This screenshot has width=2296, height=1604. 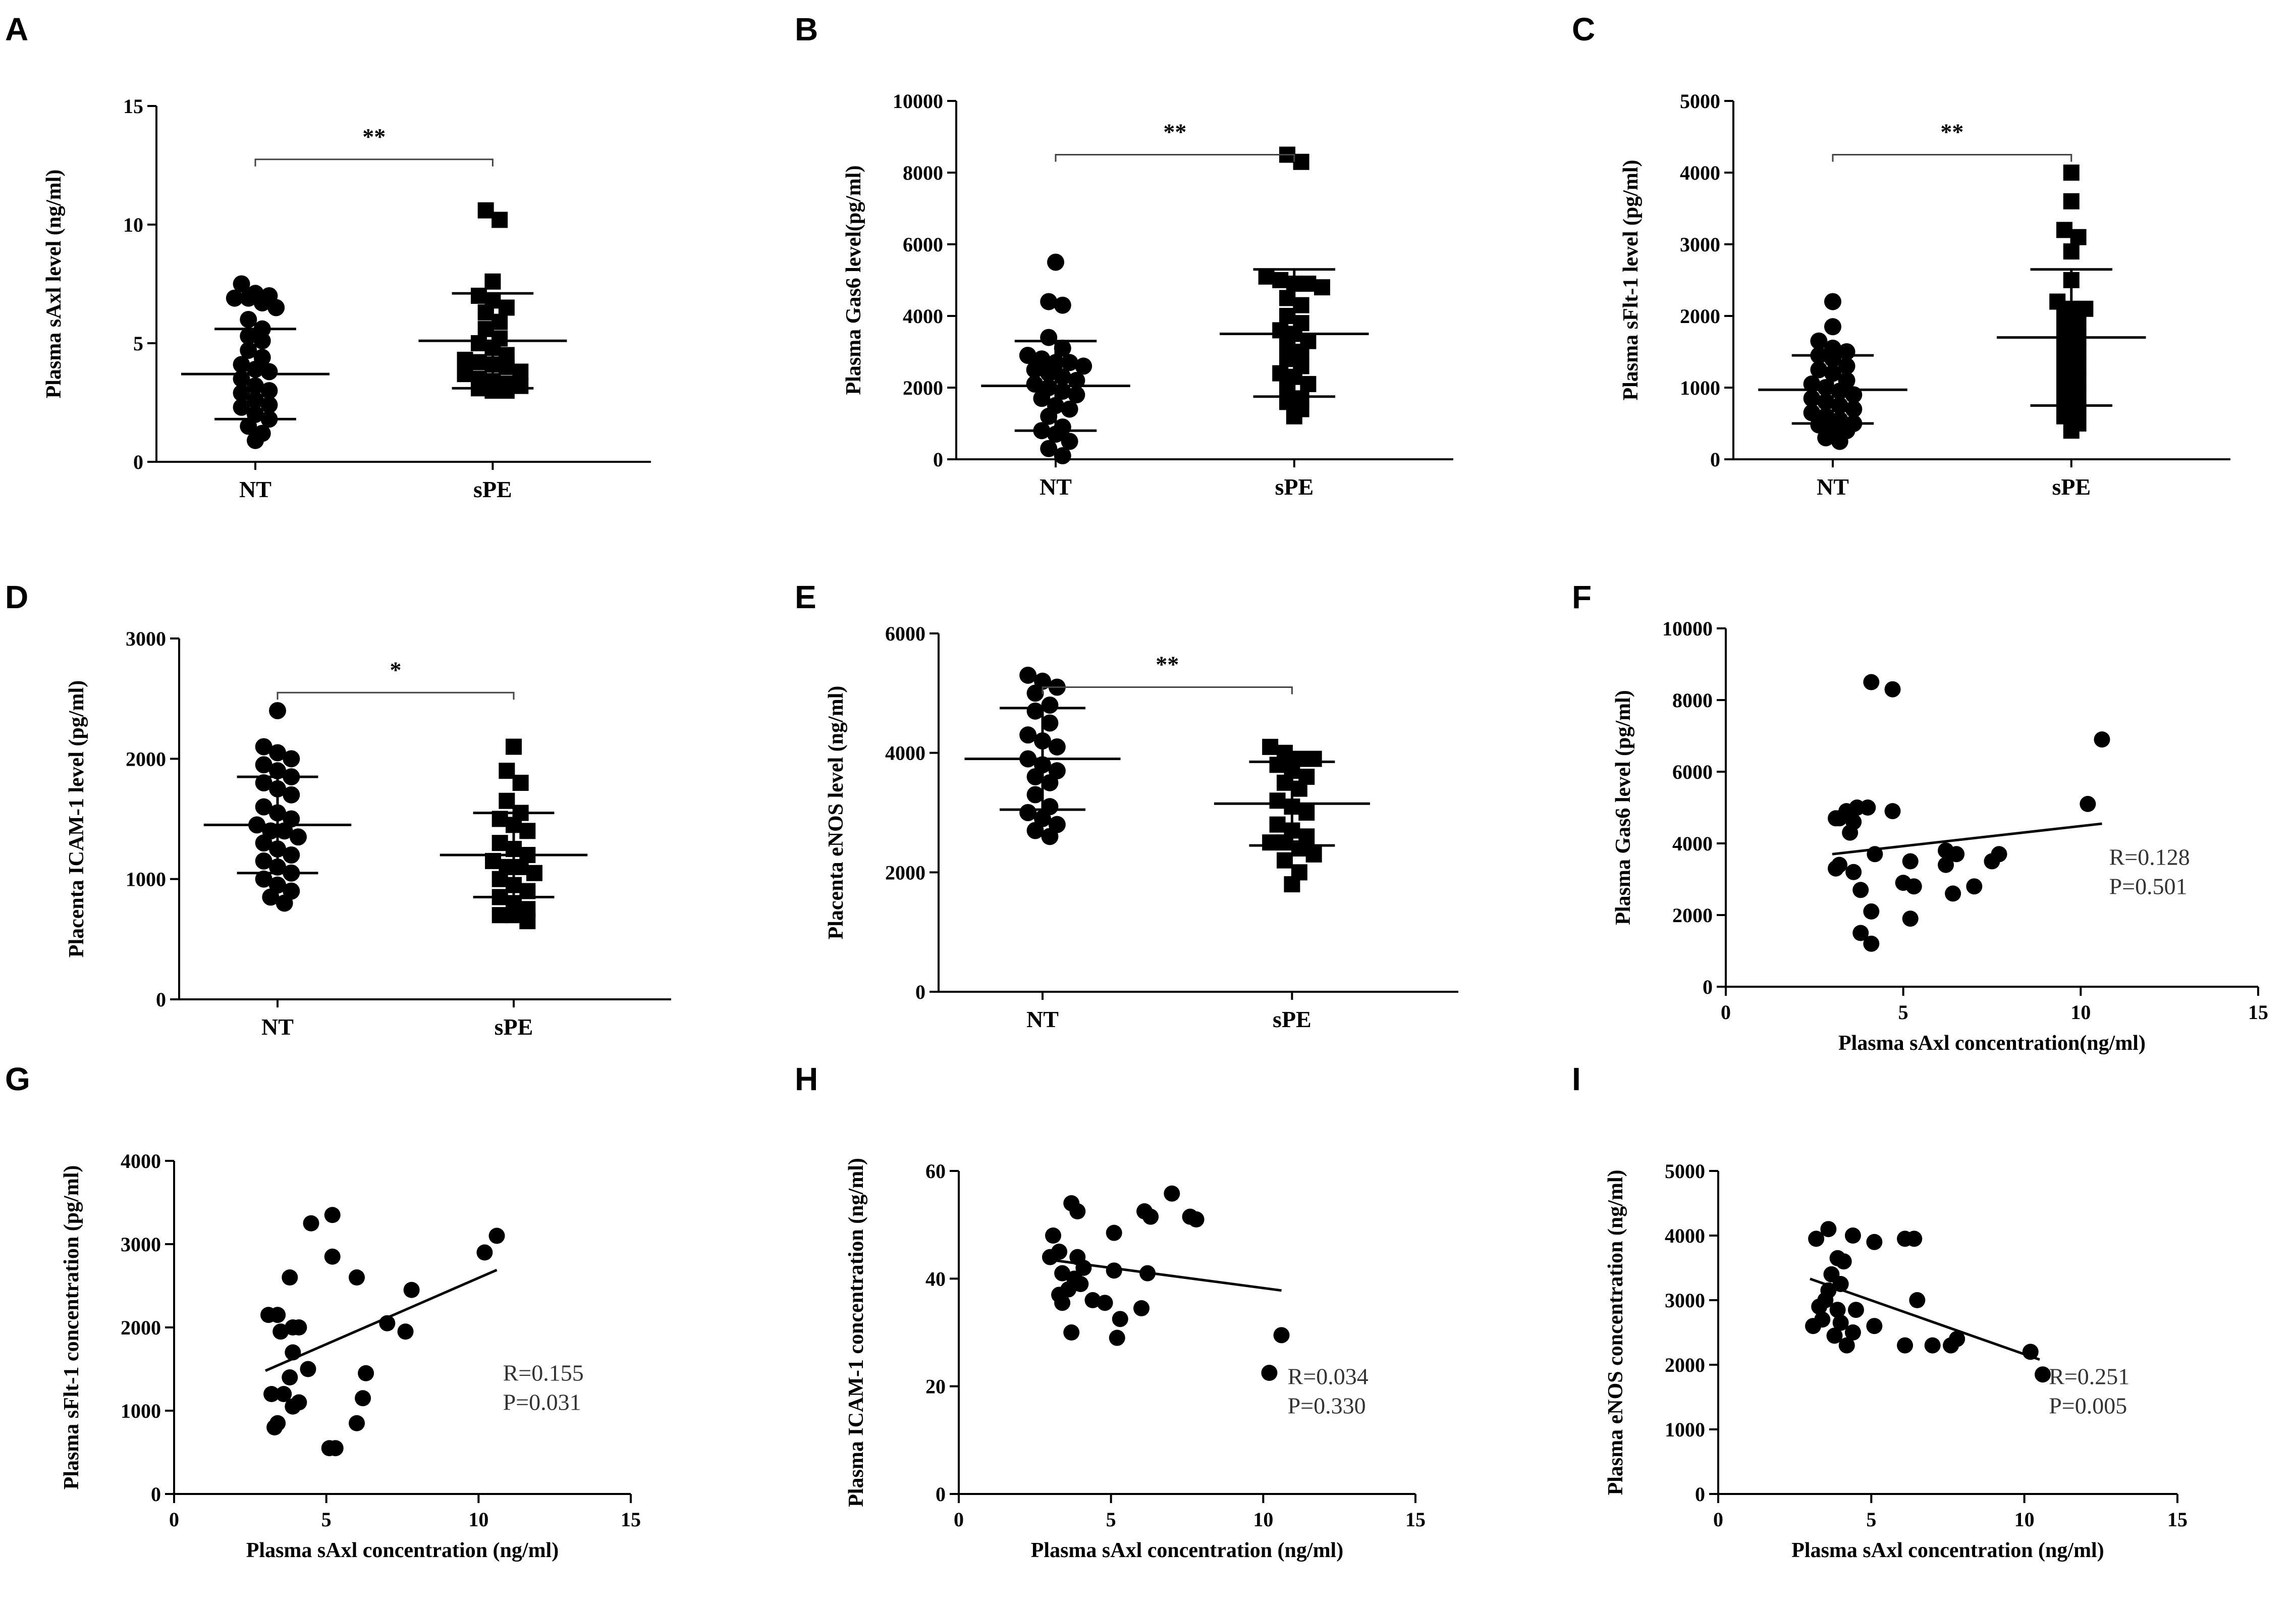 What do you see at coordinates (2148, 886) in the screenshot?
I see `stat-p-value: P=0.501` at bounding box center [2148, 886].